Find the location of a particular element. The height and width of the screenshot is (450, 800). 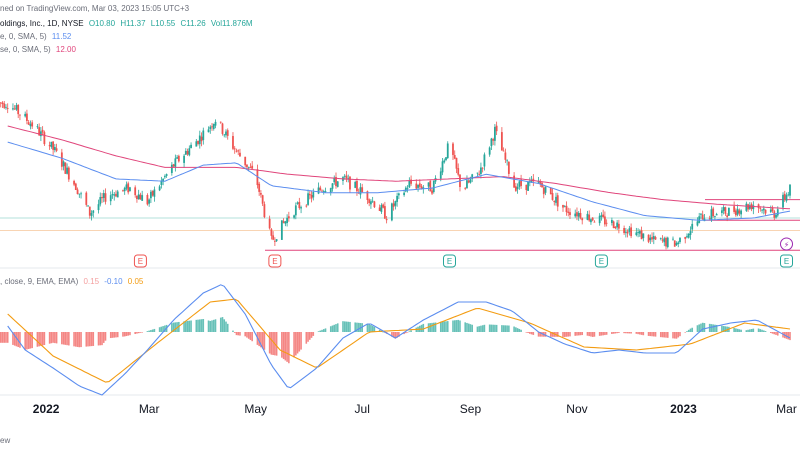

sma-slow-line: se, 0, SMA, 5) 12.00 is located at coordinates (39, 49).